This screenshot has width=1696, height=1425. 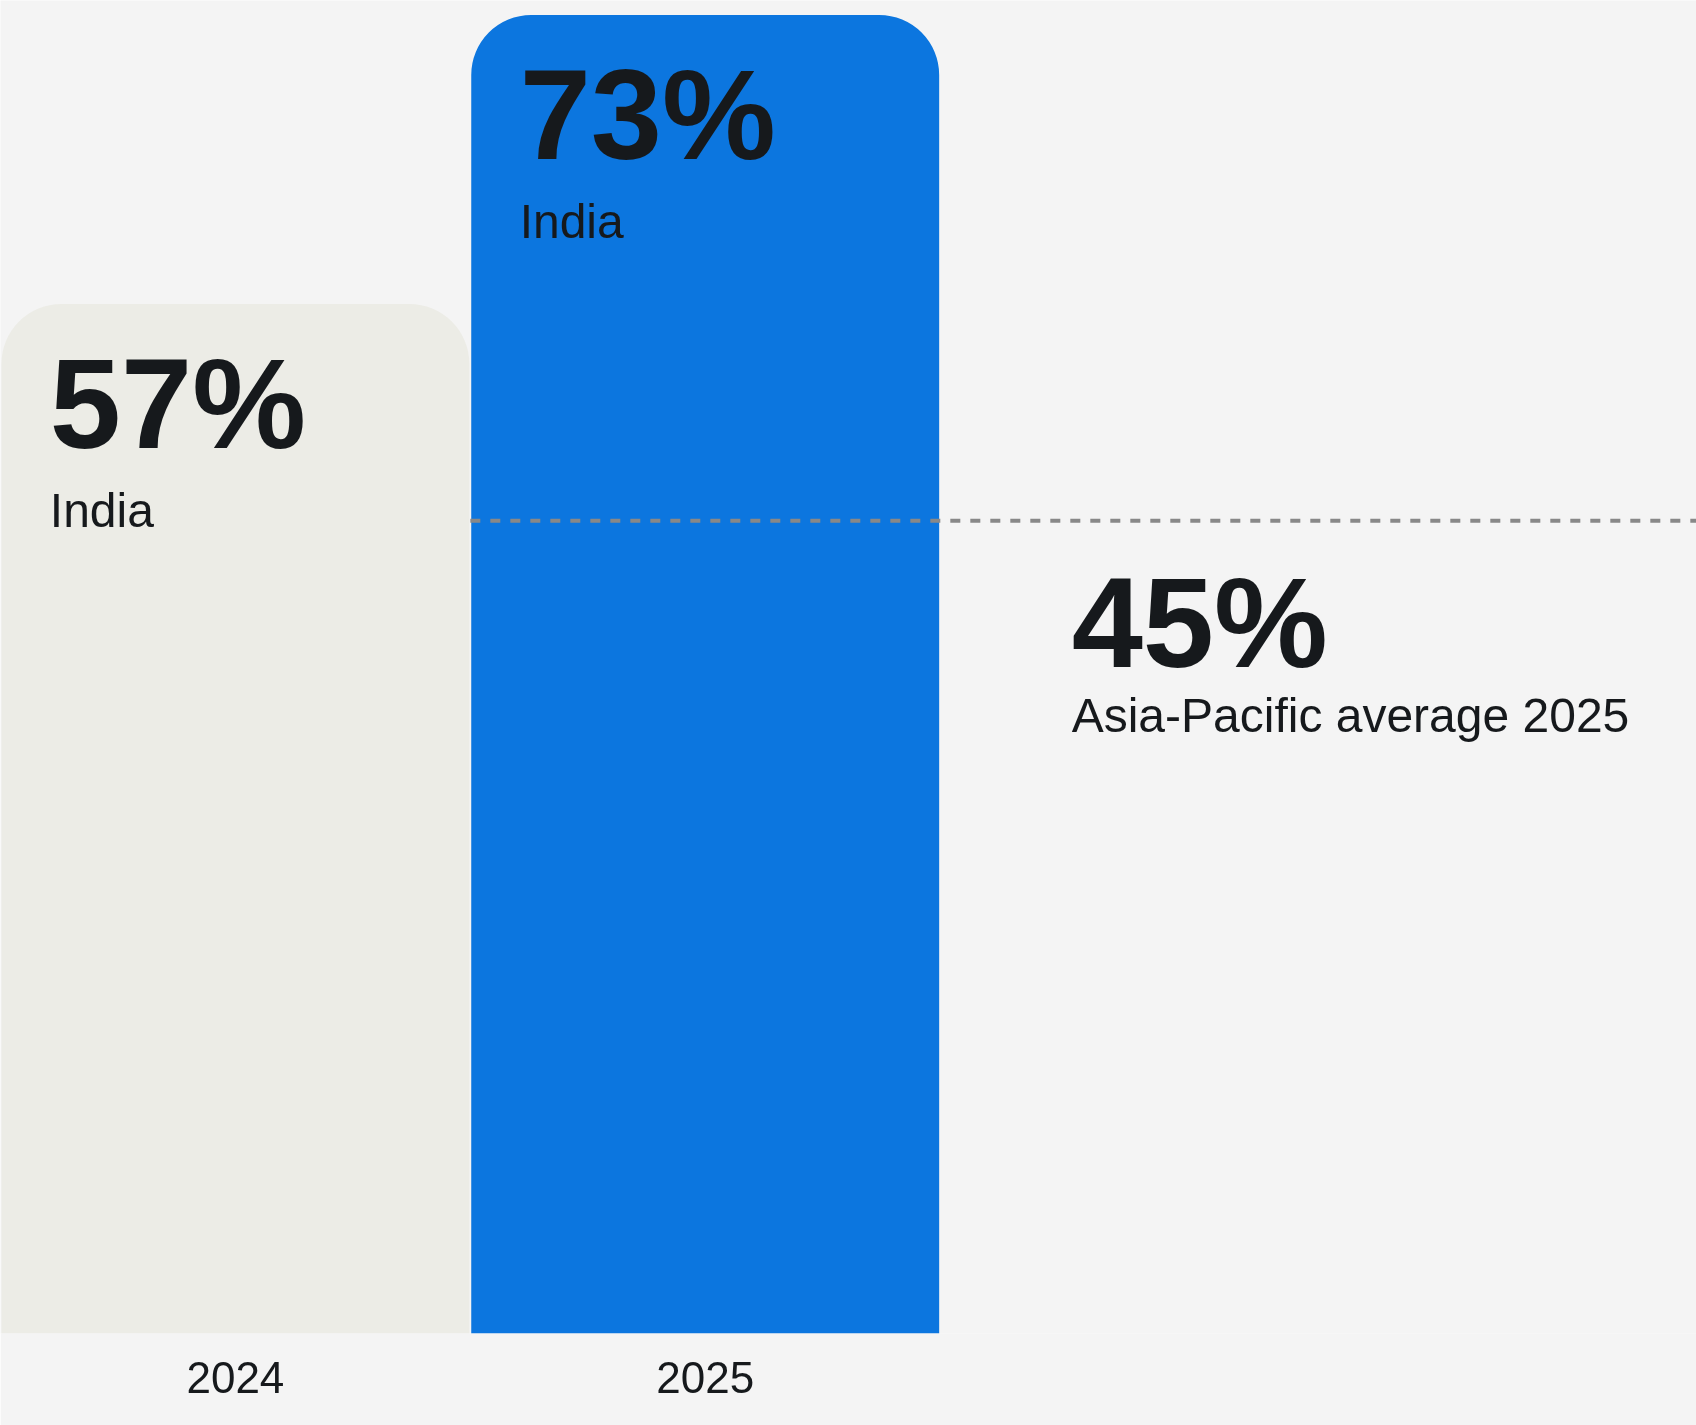 I want to click on data-label: 73%, so click(x=647, y=114).